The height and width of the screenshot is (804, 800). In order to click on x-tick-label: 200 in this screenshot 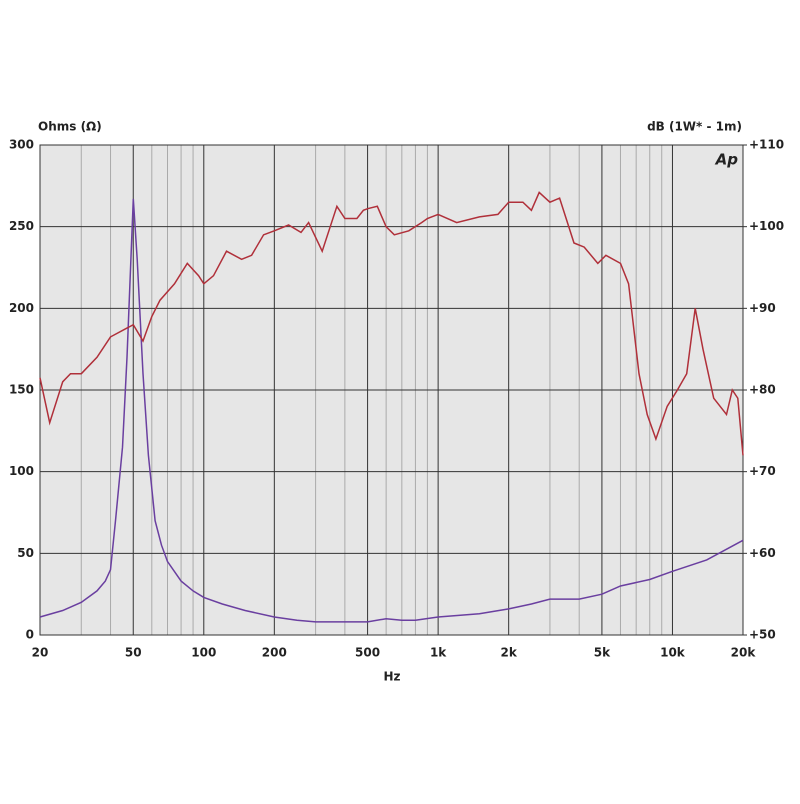, I will do `click(274, 653)`.